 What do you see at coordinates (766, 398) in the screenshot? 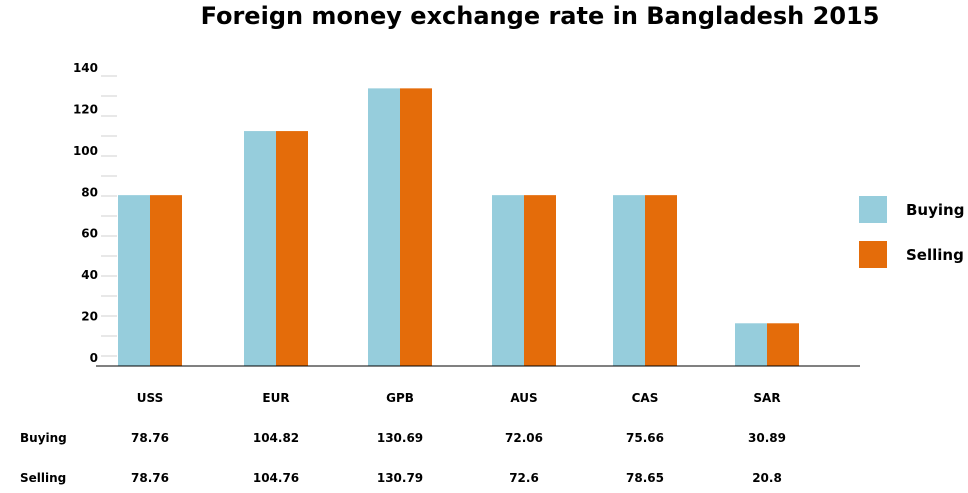
I see `x-category-label: SAR` at bounding box center [766, 398].